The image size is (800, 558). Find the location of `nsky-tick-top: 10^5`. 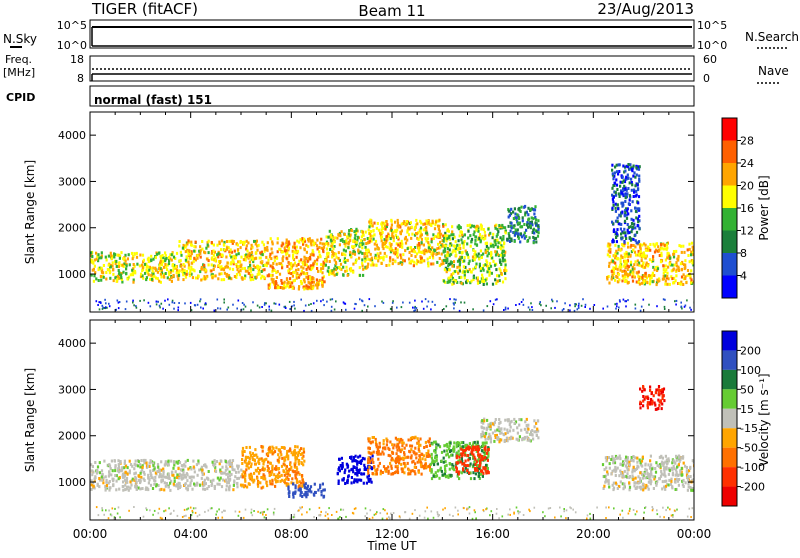

nsky-tick-top: 10^5 is located at coordinates (72, 25).